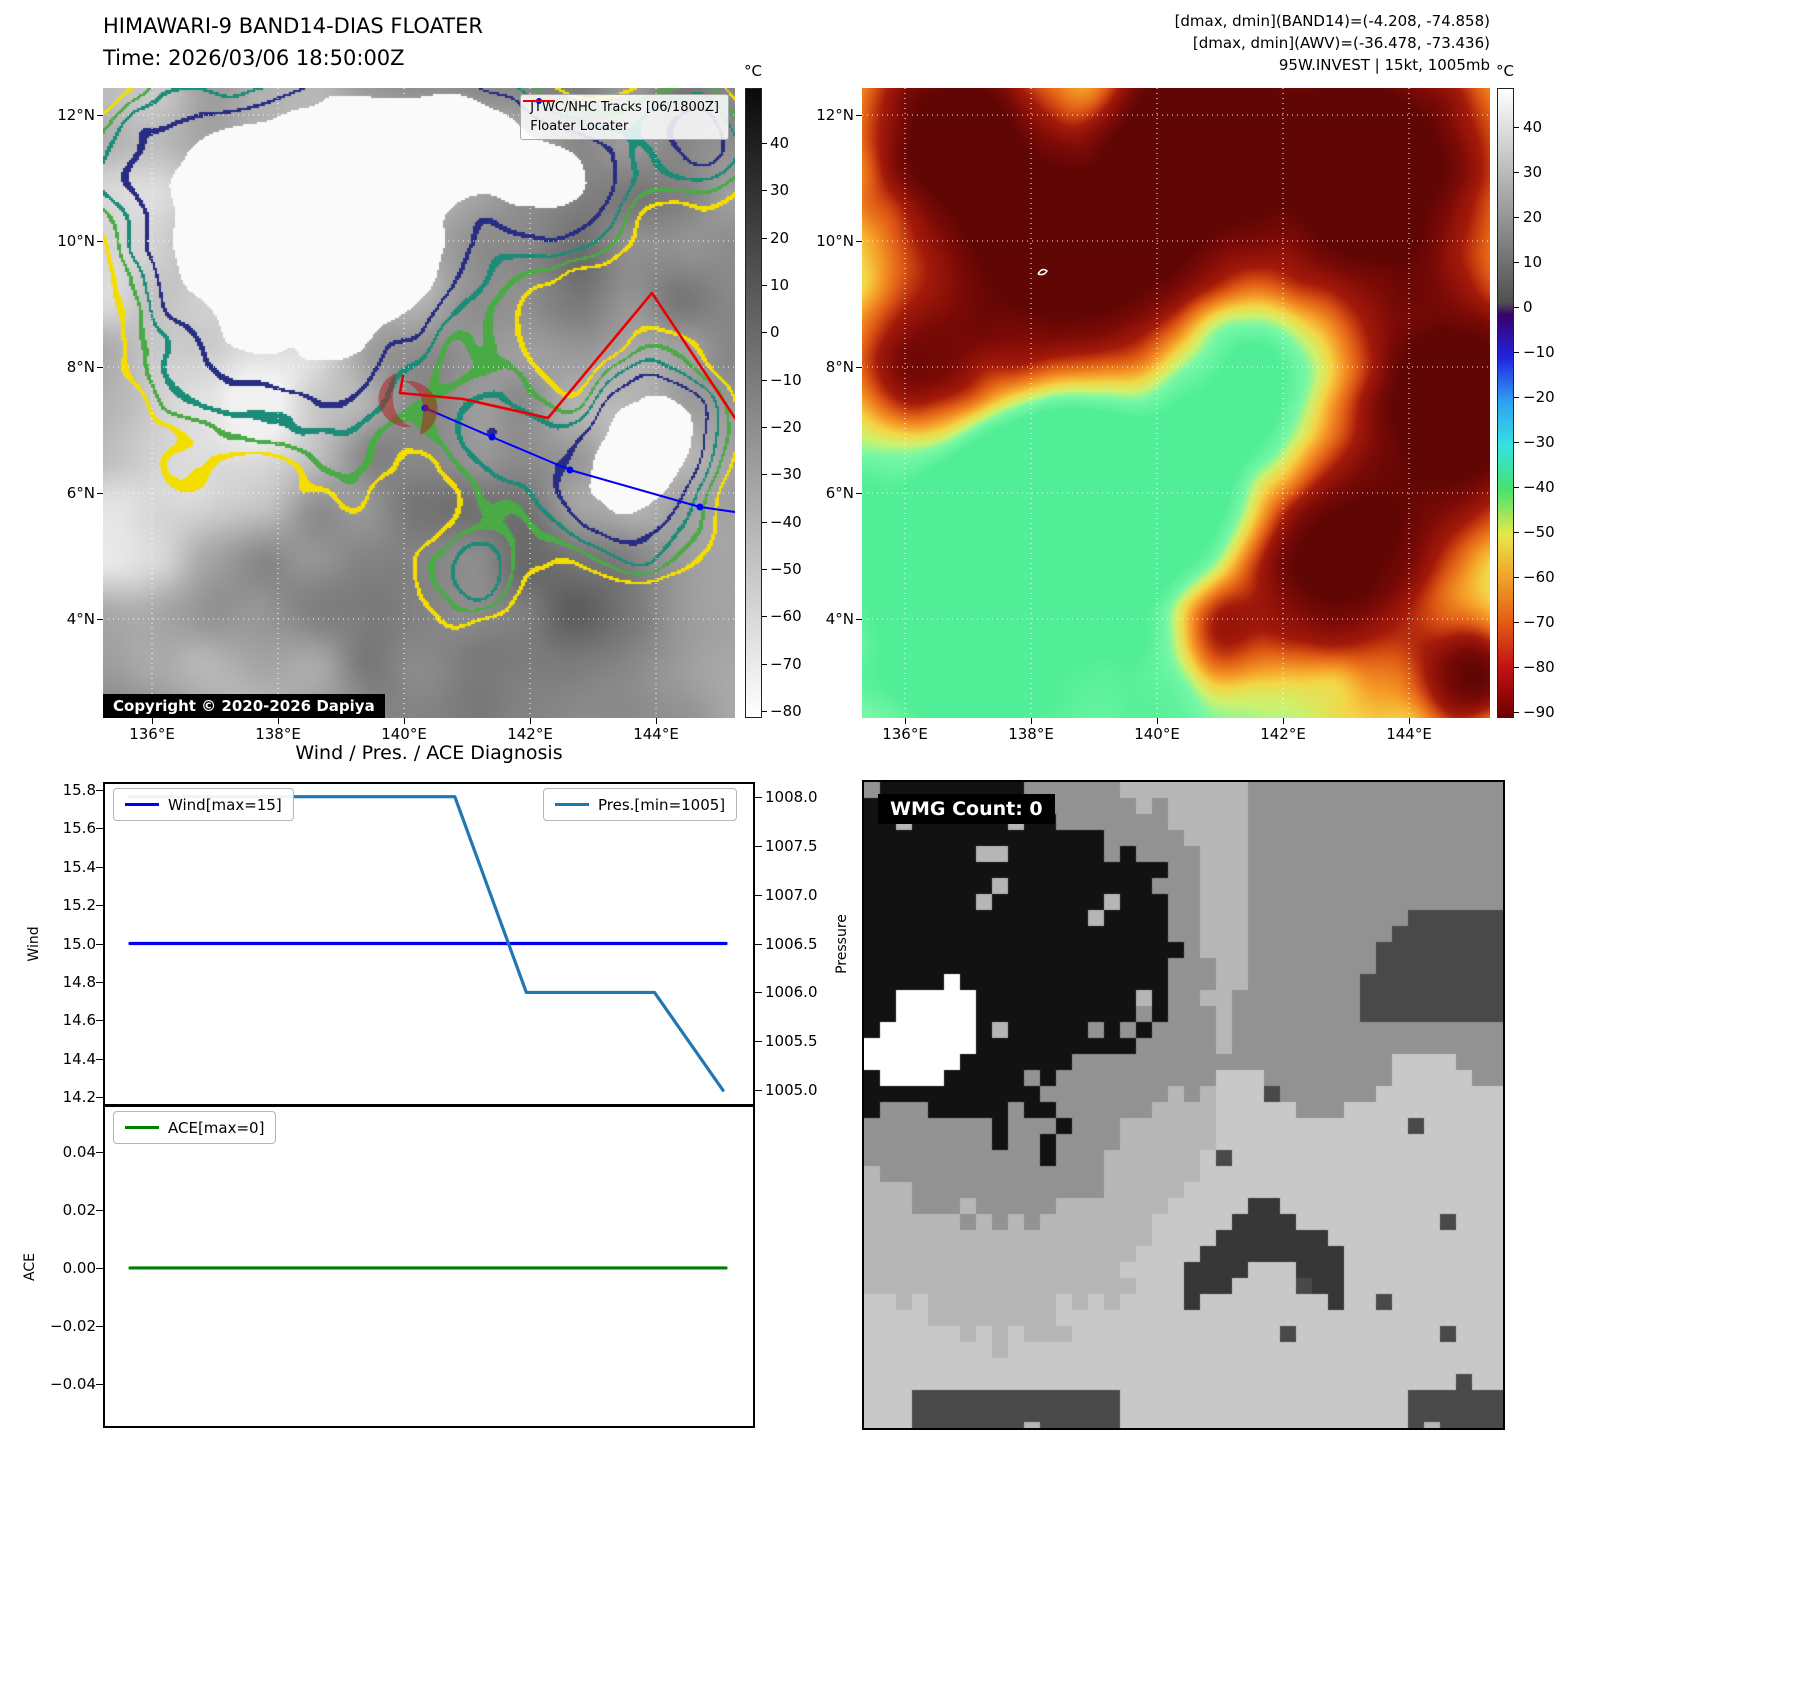  What do you see at coordinates (79, 943) in the screenshot?
I see `wind-tick-label: 15.0` at bounding box center [79, 943].